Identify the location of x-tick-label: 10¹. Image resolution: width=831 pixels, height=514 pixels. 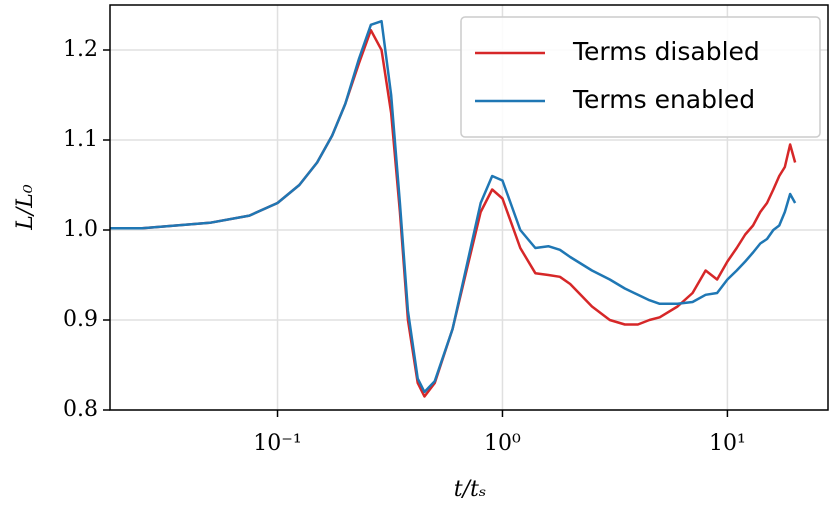
(727, 443).